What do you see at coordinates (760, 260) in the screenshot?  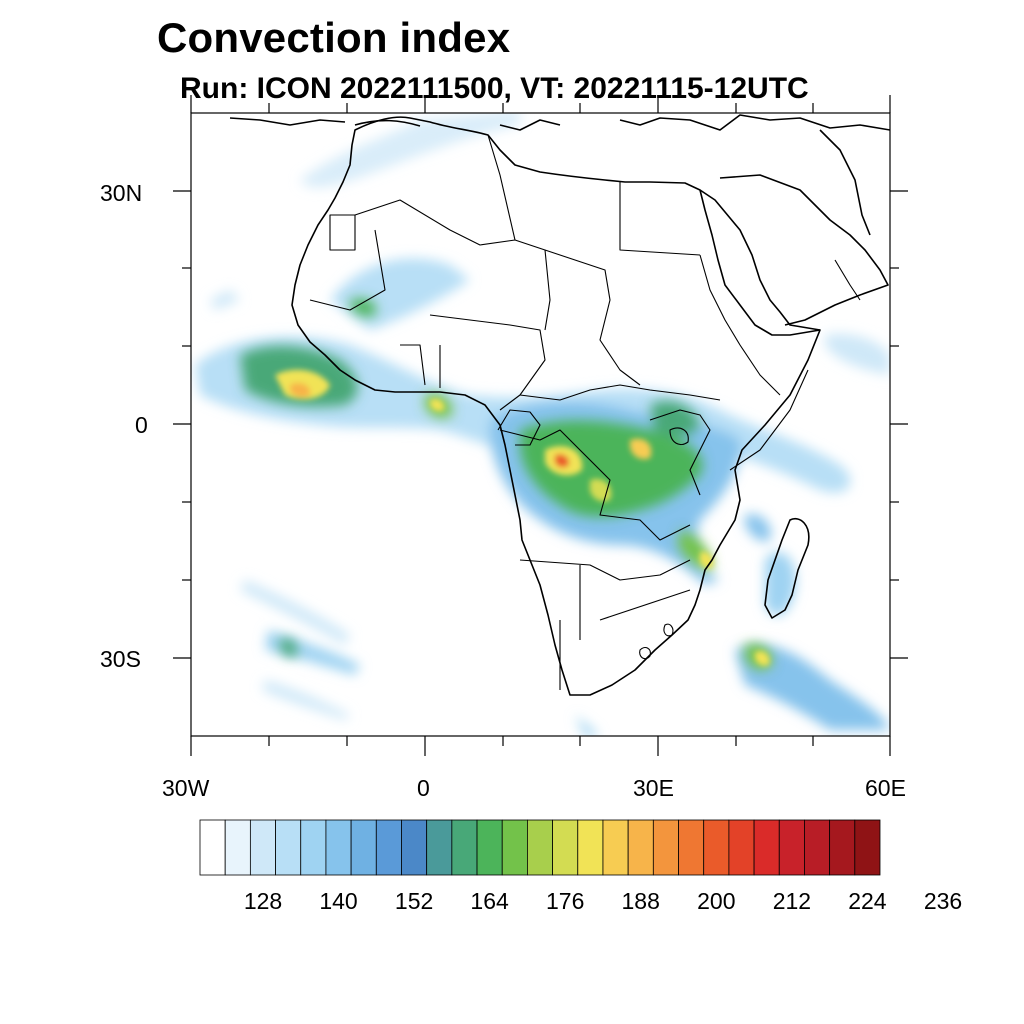 I see `red-sea` at bounding box center [760, 260].